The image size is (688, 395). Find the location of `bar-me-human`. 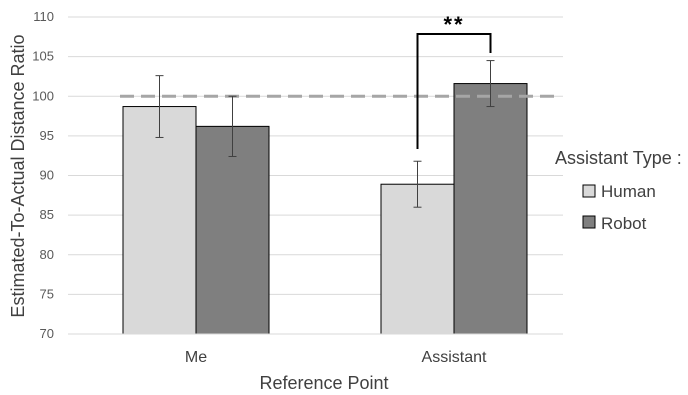

bar-me-human is located at coordinates (159, 220).